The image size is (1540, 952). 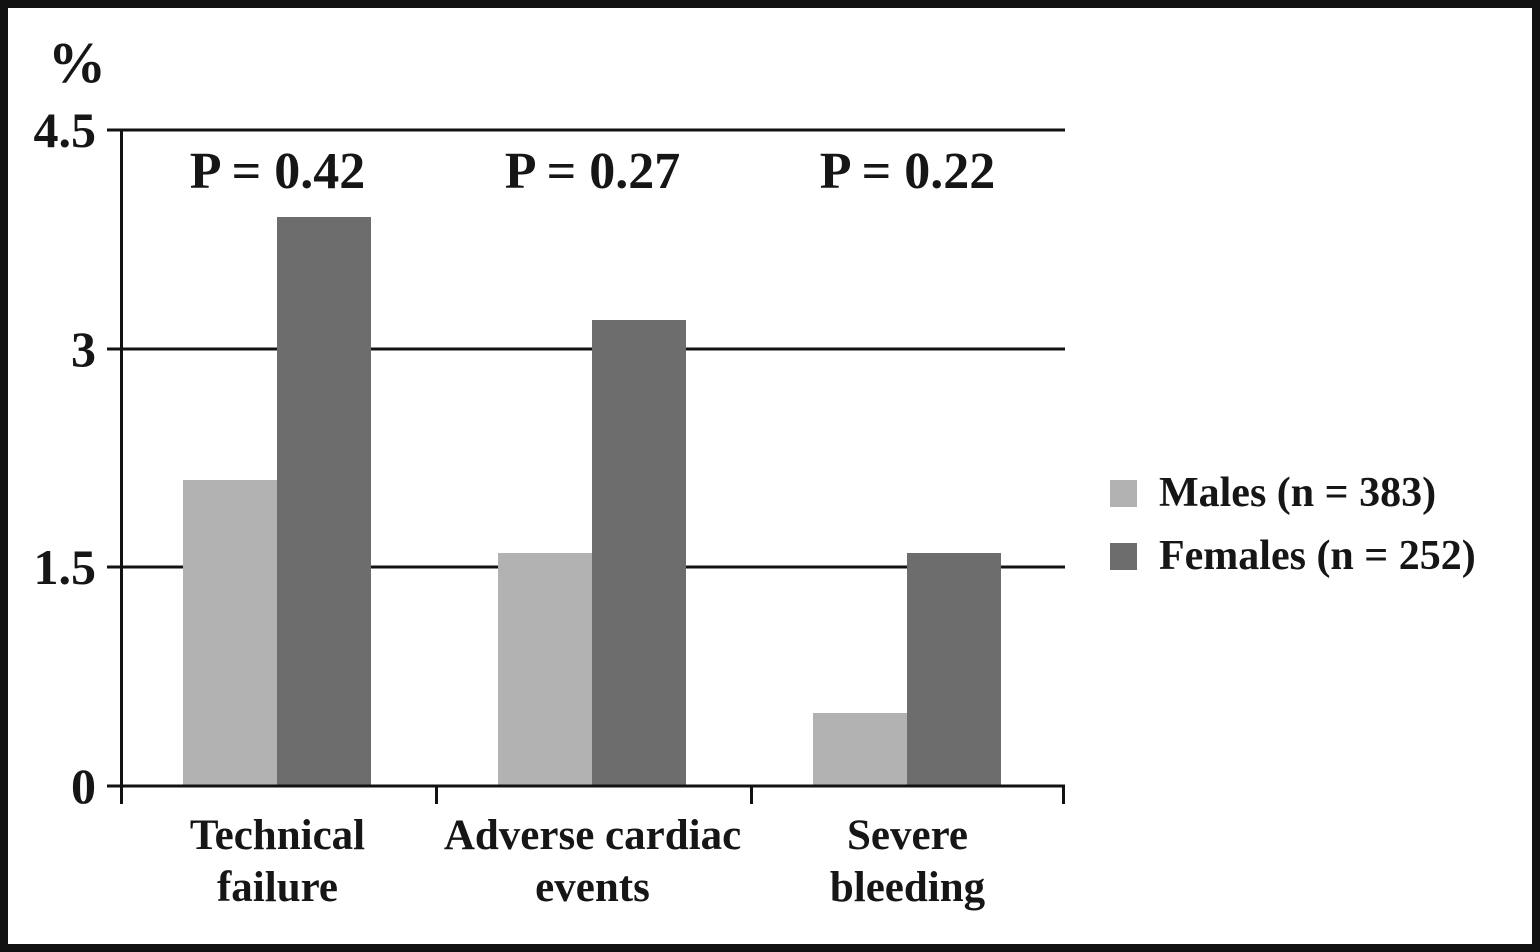 What do you see at coordinates (277, 887) in the screenshot?
I see `x-category-label-line2: failure` at bounding box center [277, 887].